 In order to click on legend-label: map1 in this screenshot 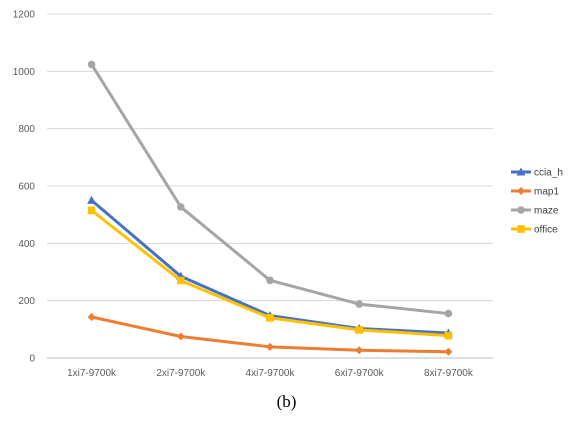, I will do `click(546, 192)`.